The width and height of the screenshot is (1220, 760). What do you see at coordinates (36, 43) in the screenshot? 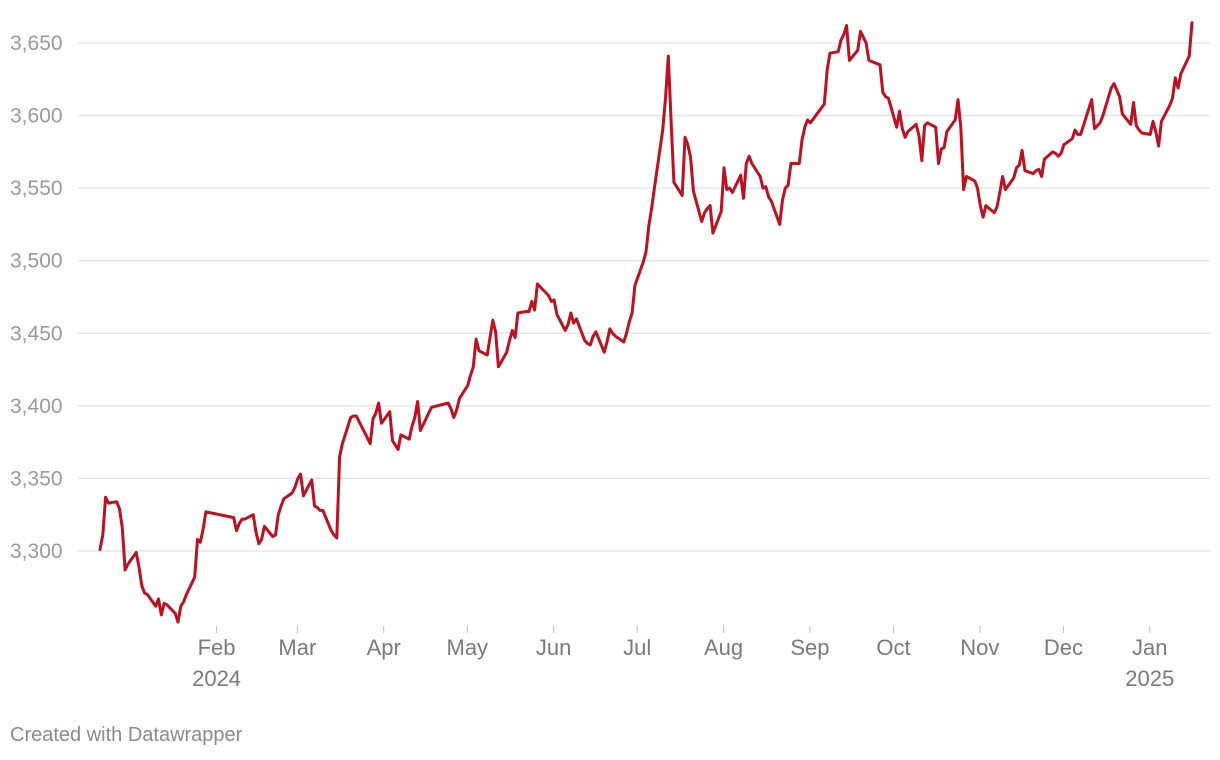
I see `y-tick-label: 3,650` at bounding box center [36, 43].